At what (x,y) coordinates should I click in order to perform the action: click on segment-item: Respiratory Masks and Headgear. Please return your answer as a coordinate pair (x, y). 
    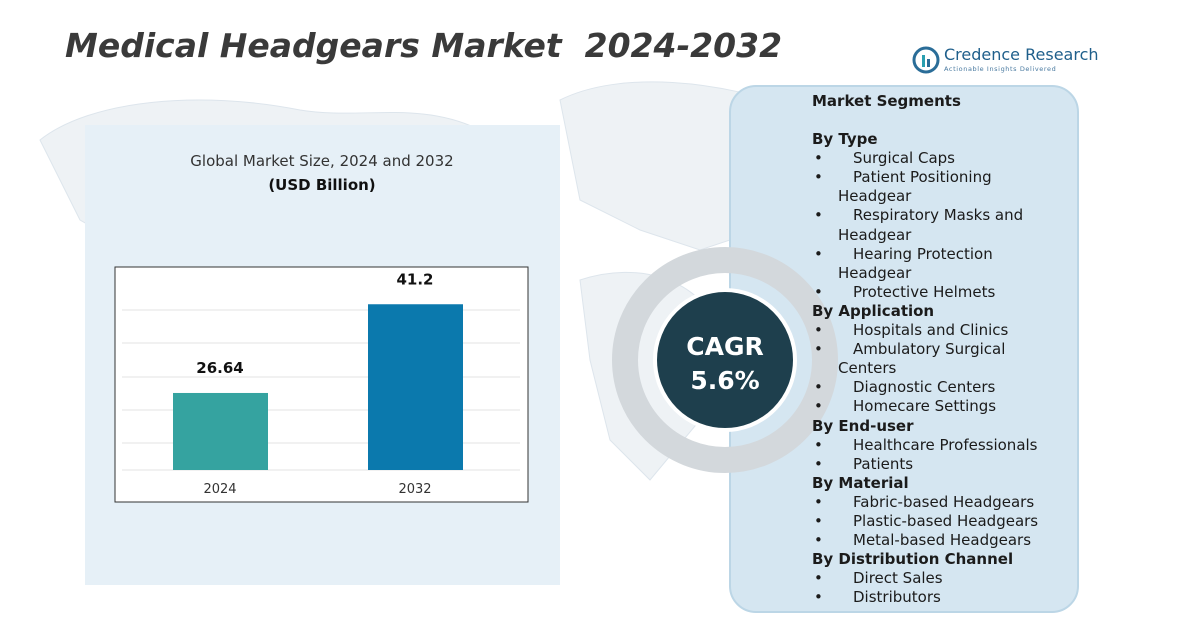
    Looking at the image, I should click on (932, 225).